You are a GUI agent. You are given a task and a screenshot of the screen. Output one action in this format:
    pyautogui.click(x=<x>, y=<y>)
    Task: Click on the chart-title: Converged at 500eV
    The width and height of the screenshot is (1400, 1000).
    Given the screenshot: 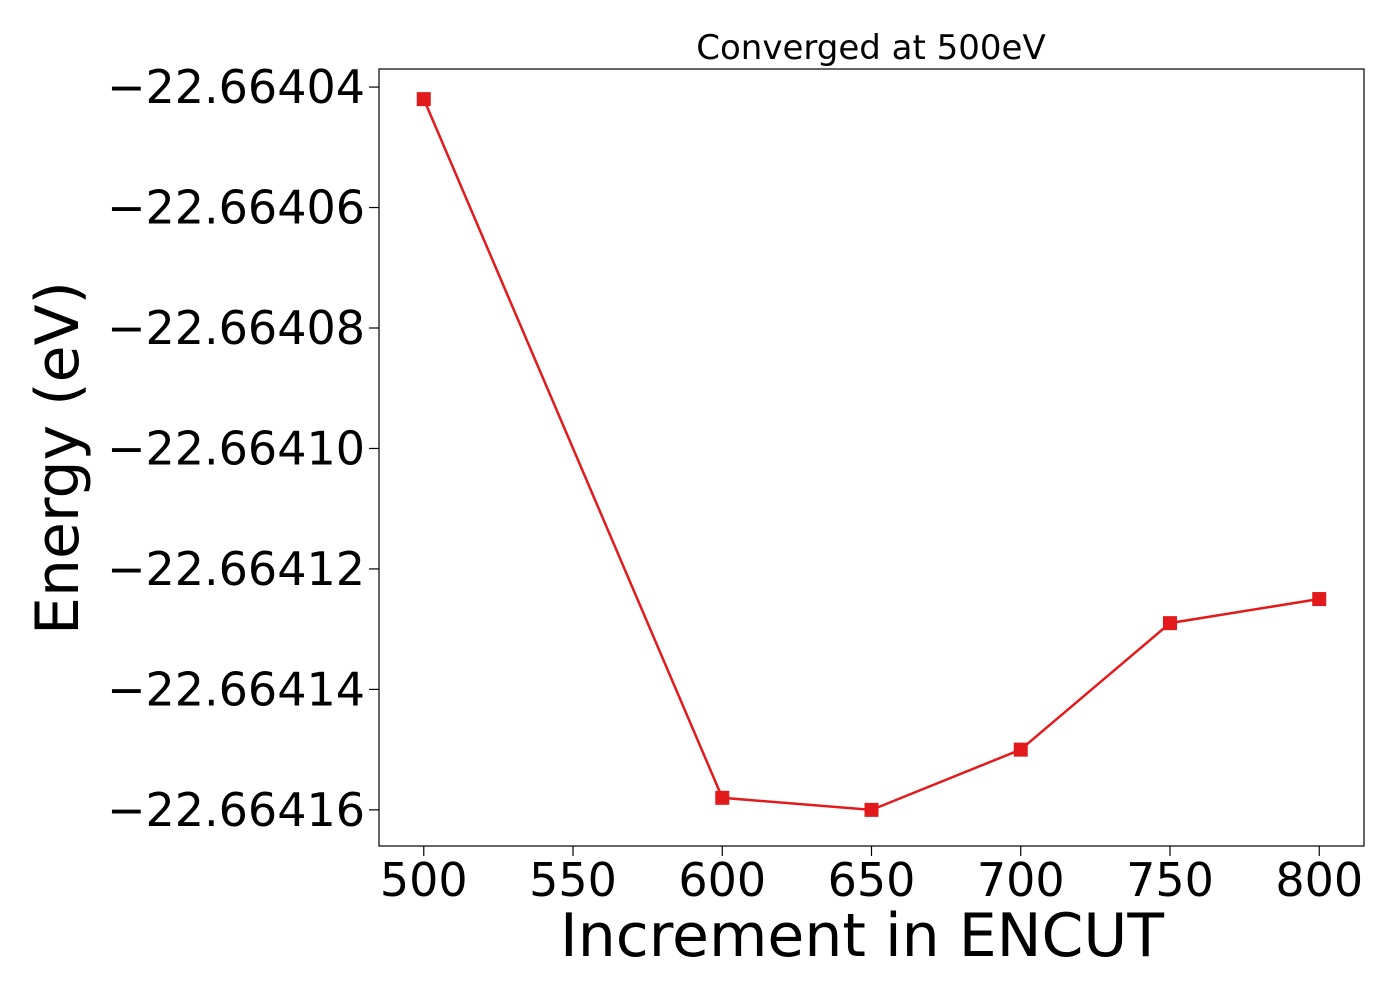 What is the action you would take?
    pyautogui.click(x=870, y=48)
    